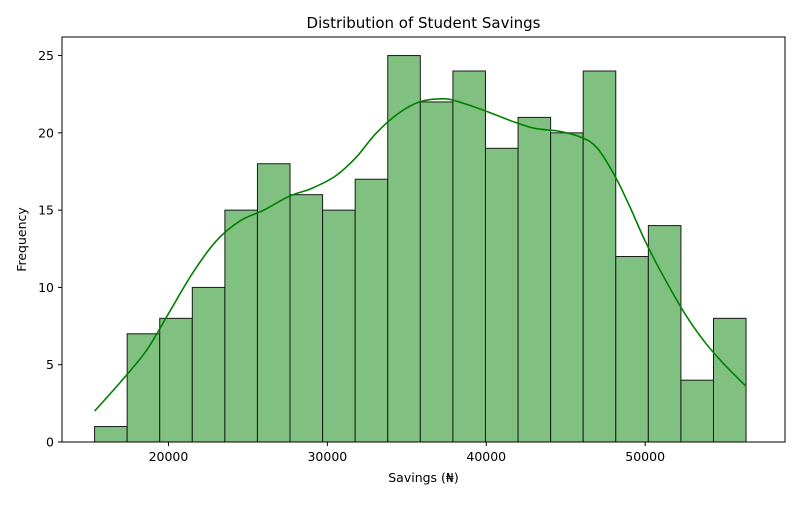  Describe the element at coordinates (423, 477) in the screenshot. I see `x-axis-label: Savings (₦)` at that location.